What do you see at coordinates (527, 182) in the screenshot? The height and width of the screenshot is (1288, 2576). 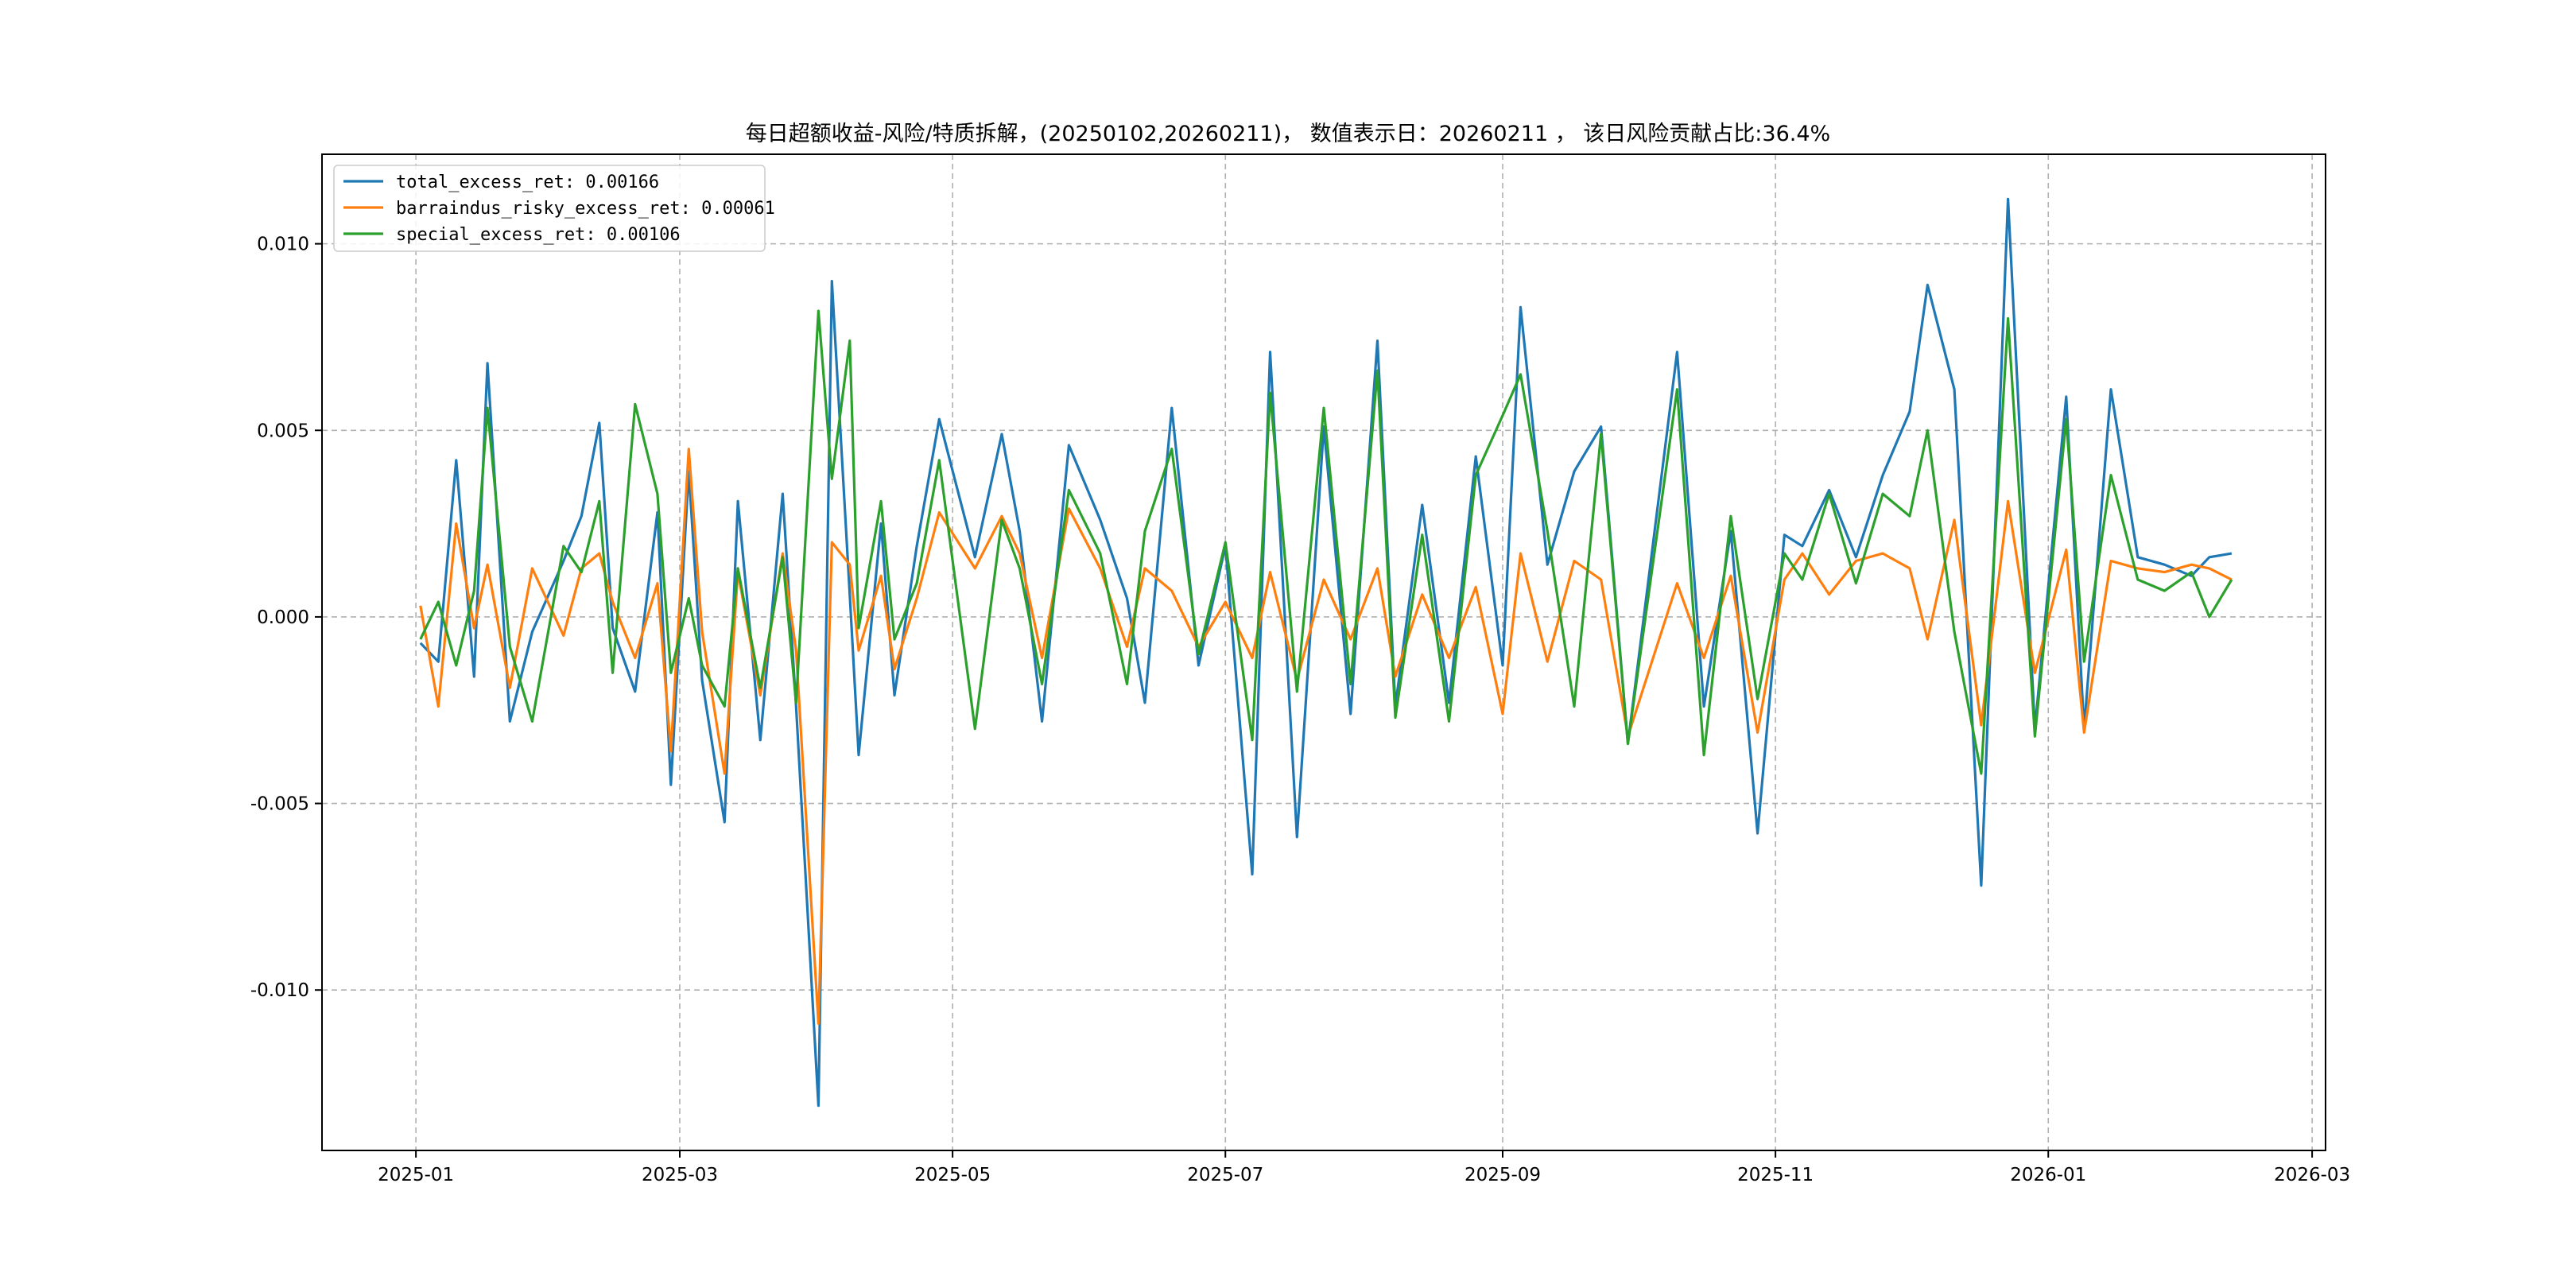 I see `legend-label: total_excess_ret: 0.00166` at bounding box center [527, 182].